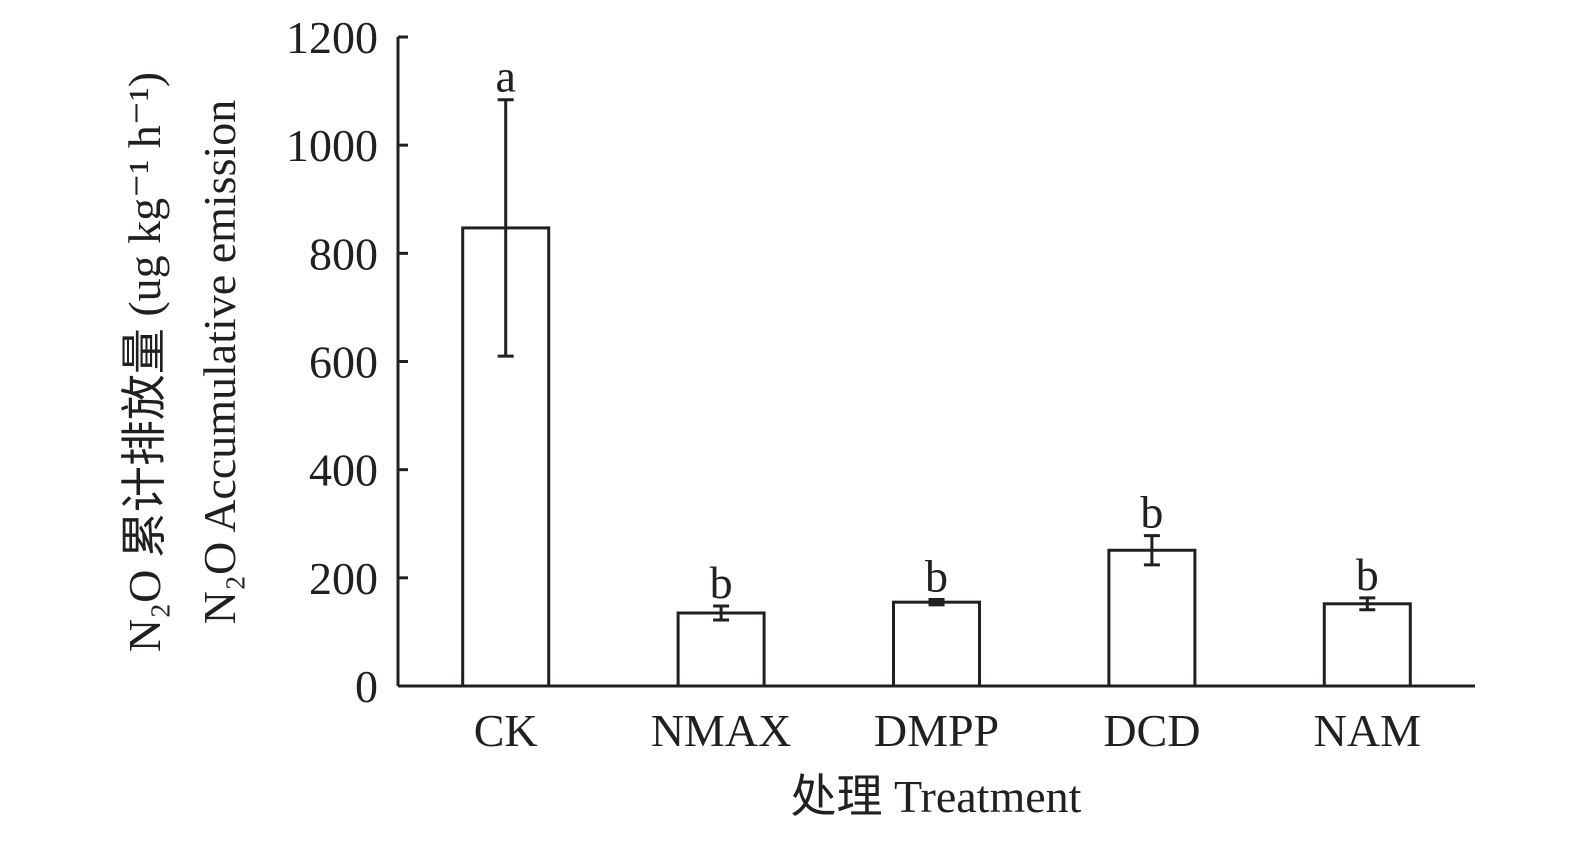 The width and height of the screenshot is (1575, 844). Describe the element at coordinates (1367, 645) in the screenshot. I see `bar-nam` at that location.